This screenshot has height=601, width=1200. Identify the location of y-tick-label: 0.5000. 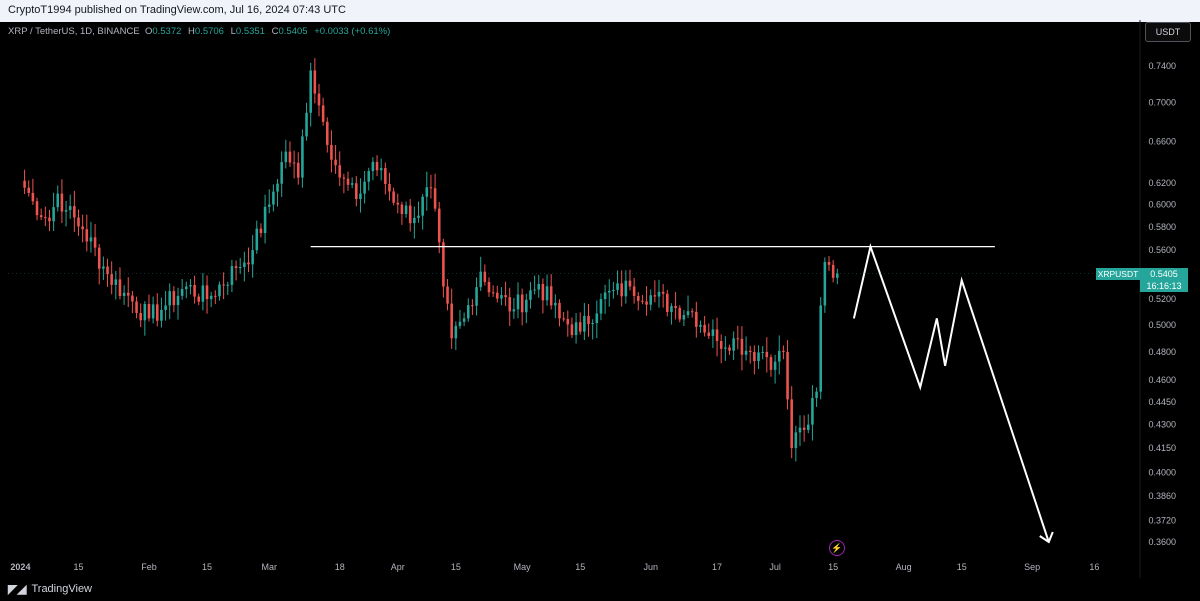
(1162, 325).